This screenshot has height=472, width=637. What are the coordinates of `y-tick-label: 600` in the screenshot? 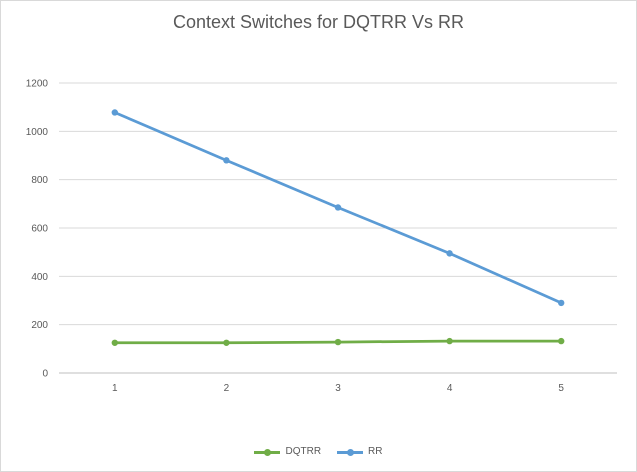 It's located at (39, 229).